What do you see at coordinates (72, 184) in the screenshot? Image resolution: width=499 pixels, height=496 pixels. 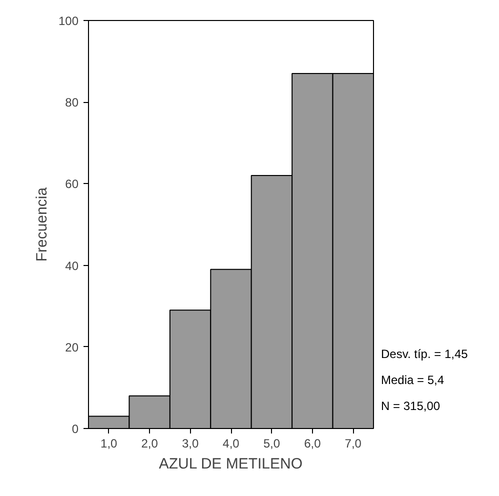 I see `y-tick-label: 60` at bounding box center [72, 184].